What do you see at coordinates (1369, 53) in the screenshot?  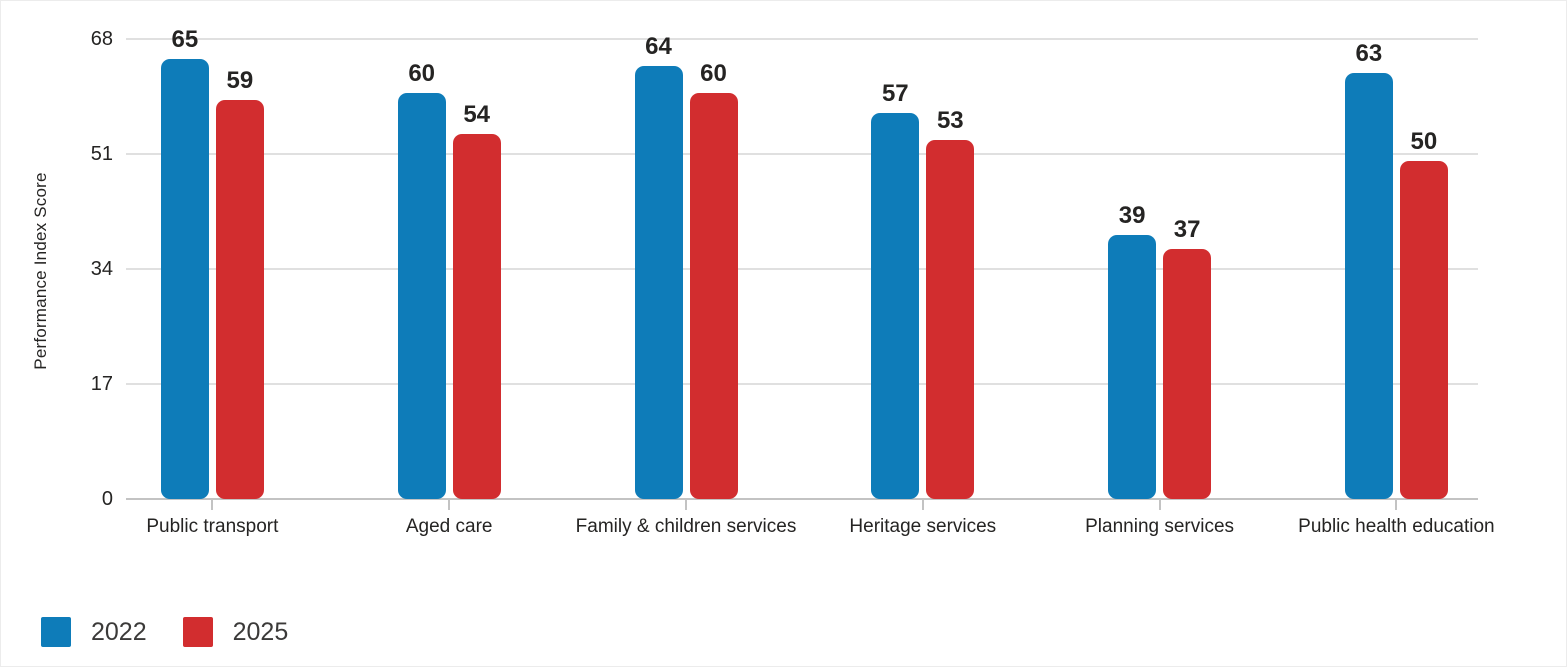 I see `value-label: 63` at bounding box center [1369, 53].